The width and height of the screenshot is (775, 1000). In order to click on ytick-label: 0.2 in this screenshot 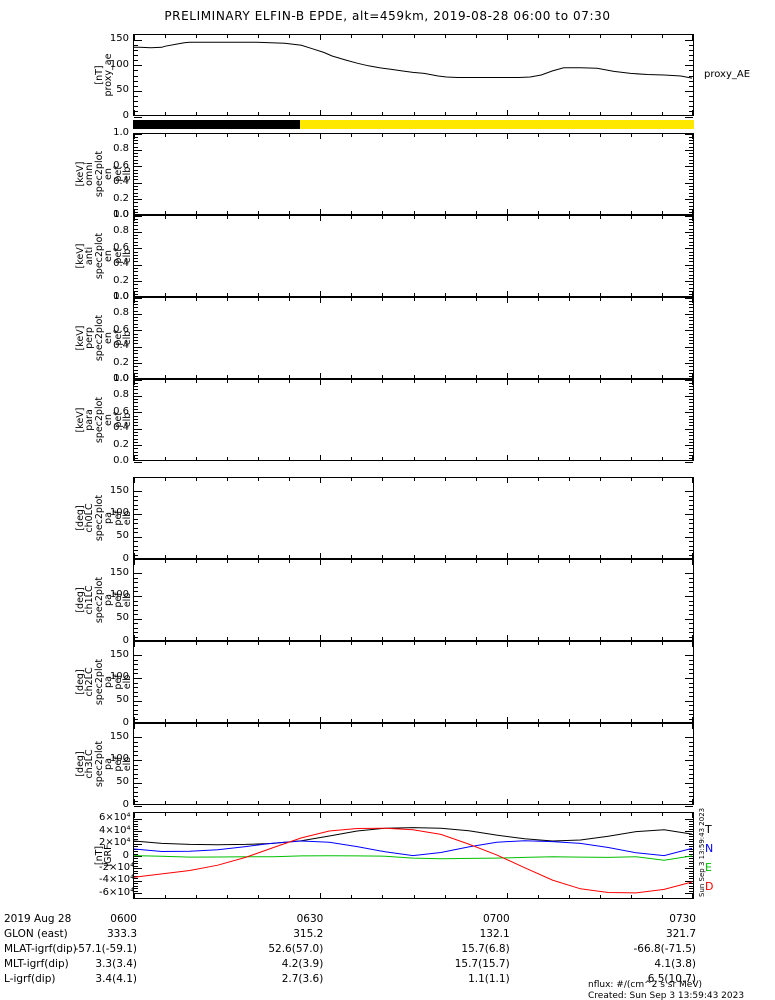, I will do `click(121, 444)`.